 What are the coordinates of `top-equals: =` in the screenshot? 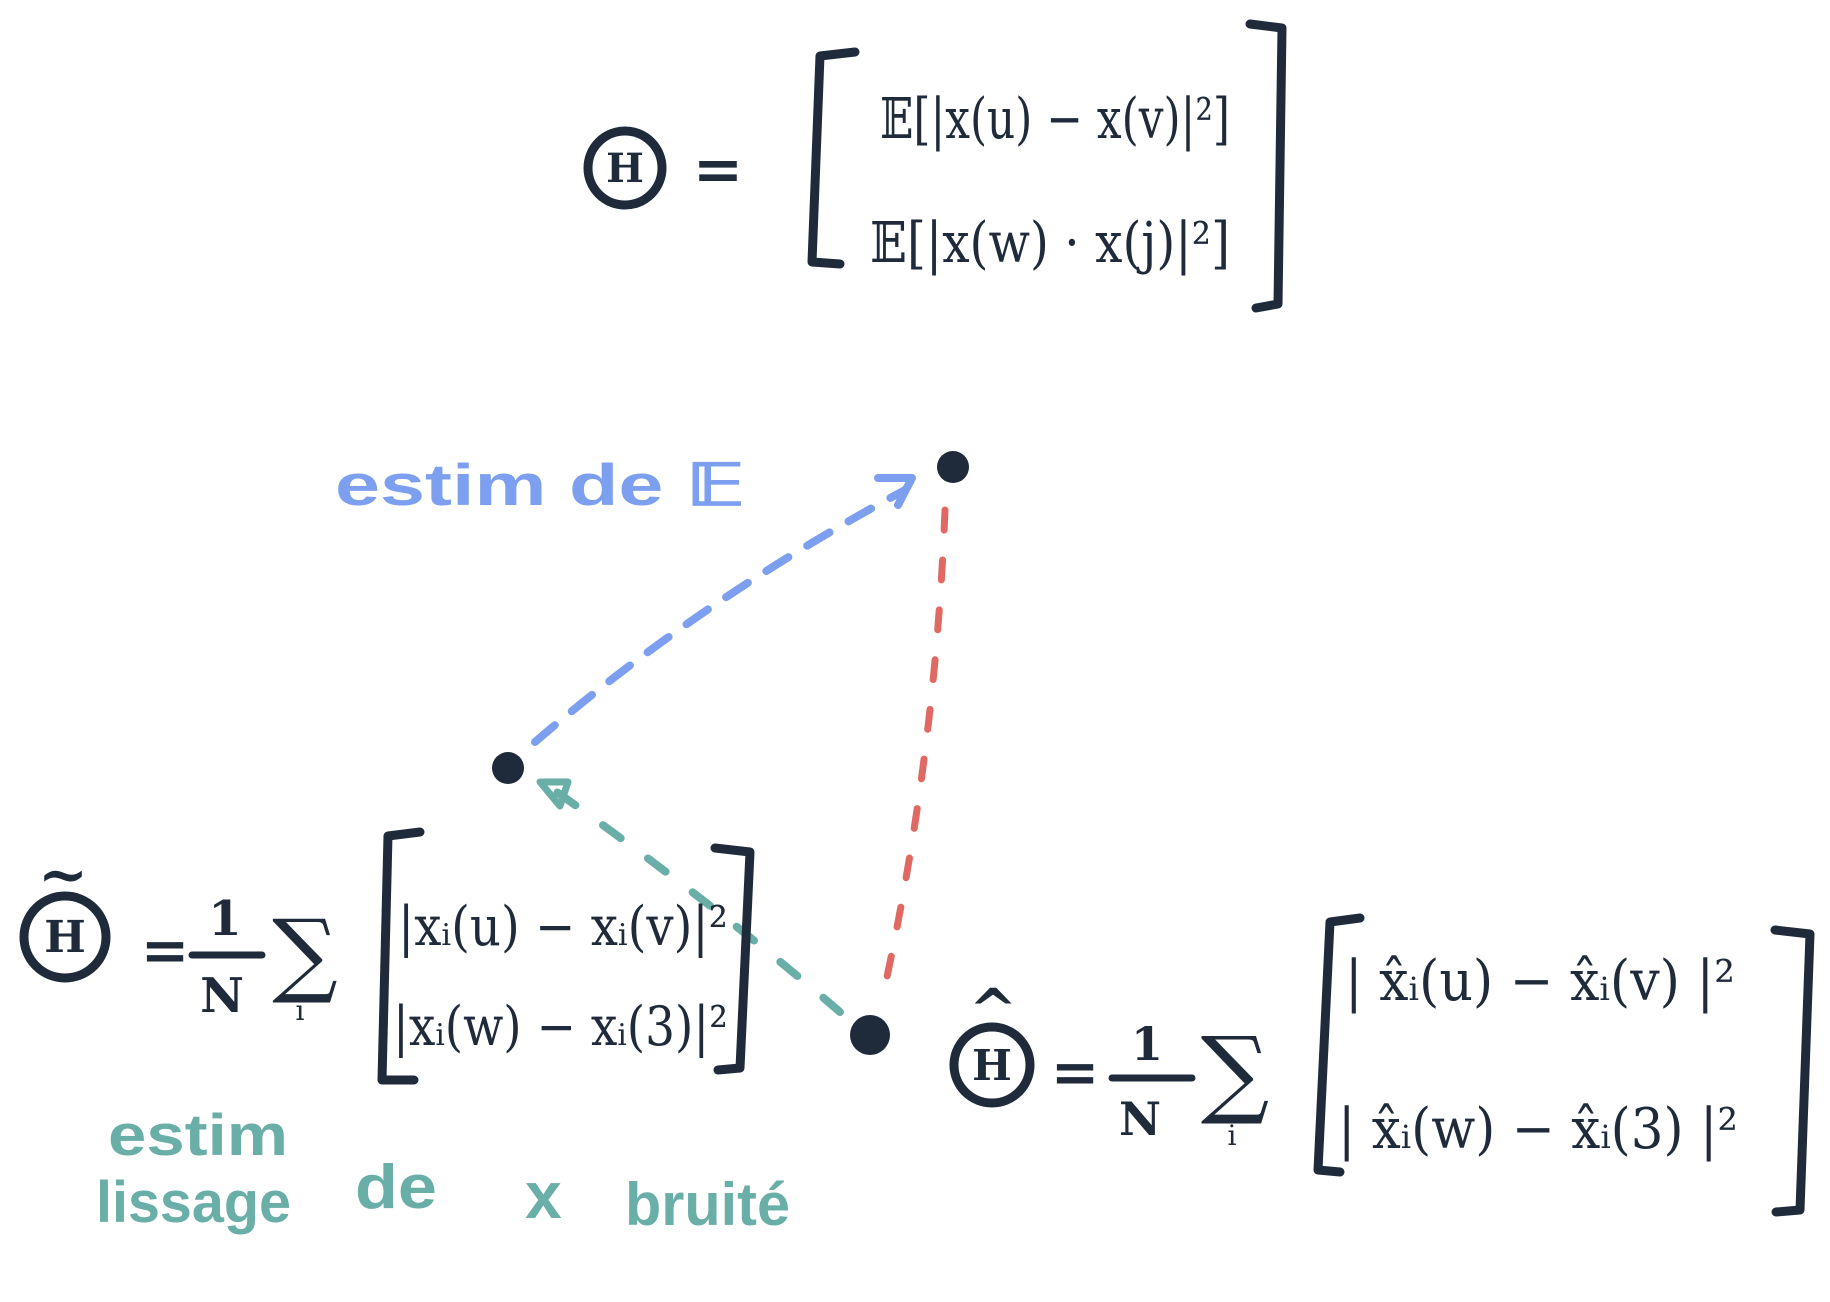 It's located at (718, 170).